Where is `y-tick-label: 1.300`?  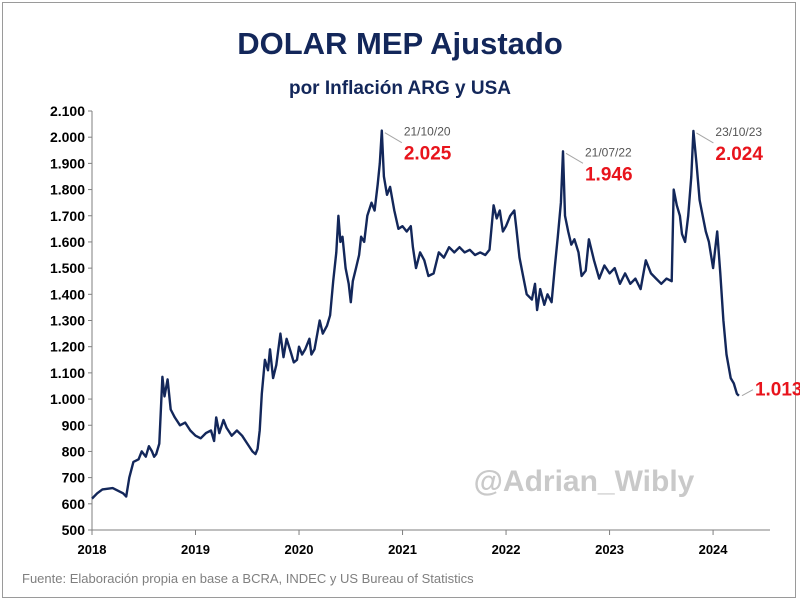 y-tick-label: 1.300 is located at coordinates (67, 321).